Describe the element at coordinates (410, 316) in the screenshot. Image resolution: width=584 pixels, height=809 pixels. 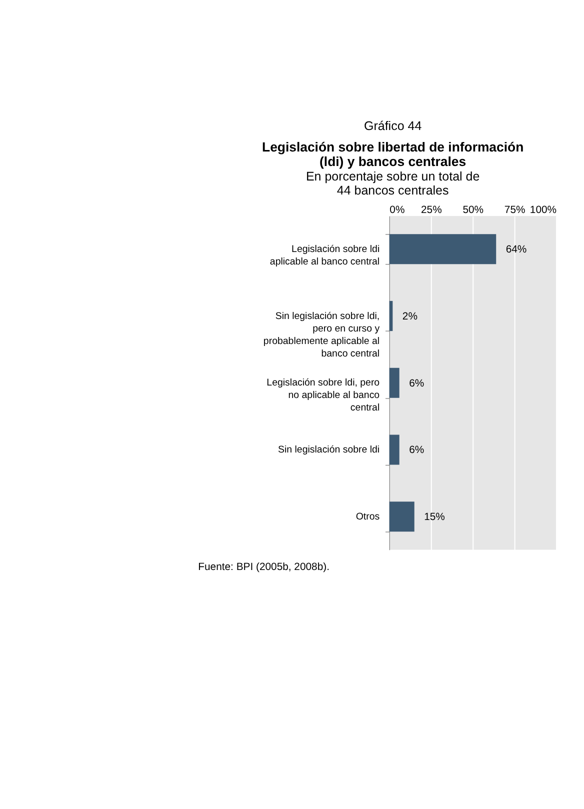
I see `data-label: 2%` at that location.